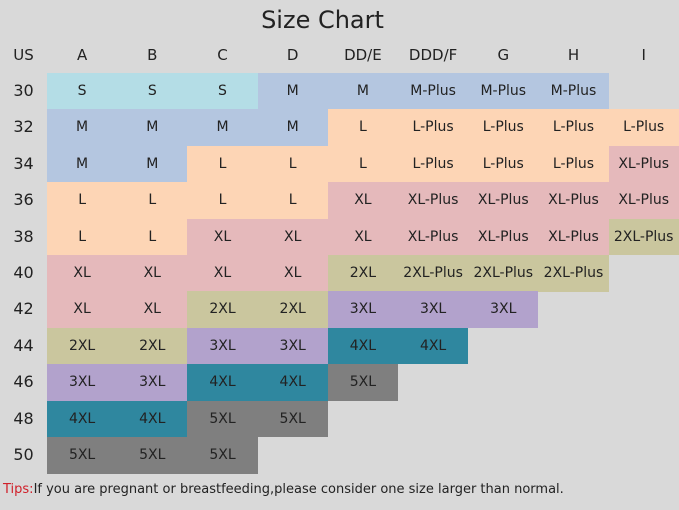 Image resolution: width=679 pixels, height=510 pixels. I want to click on column-header: H, so click(573, 55).